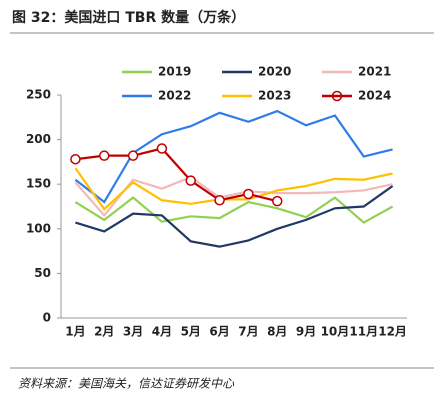 The image size is (444, 408). Describe the element at coordinates (38, 139) in the screenshot. I see `y-tick-label: 200` at that location.